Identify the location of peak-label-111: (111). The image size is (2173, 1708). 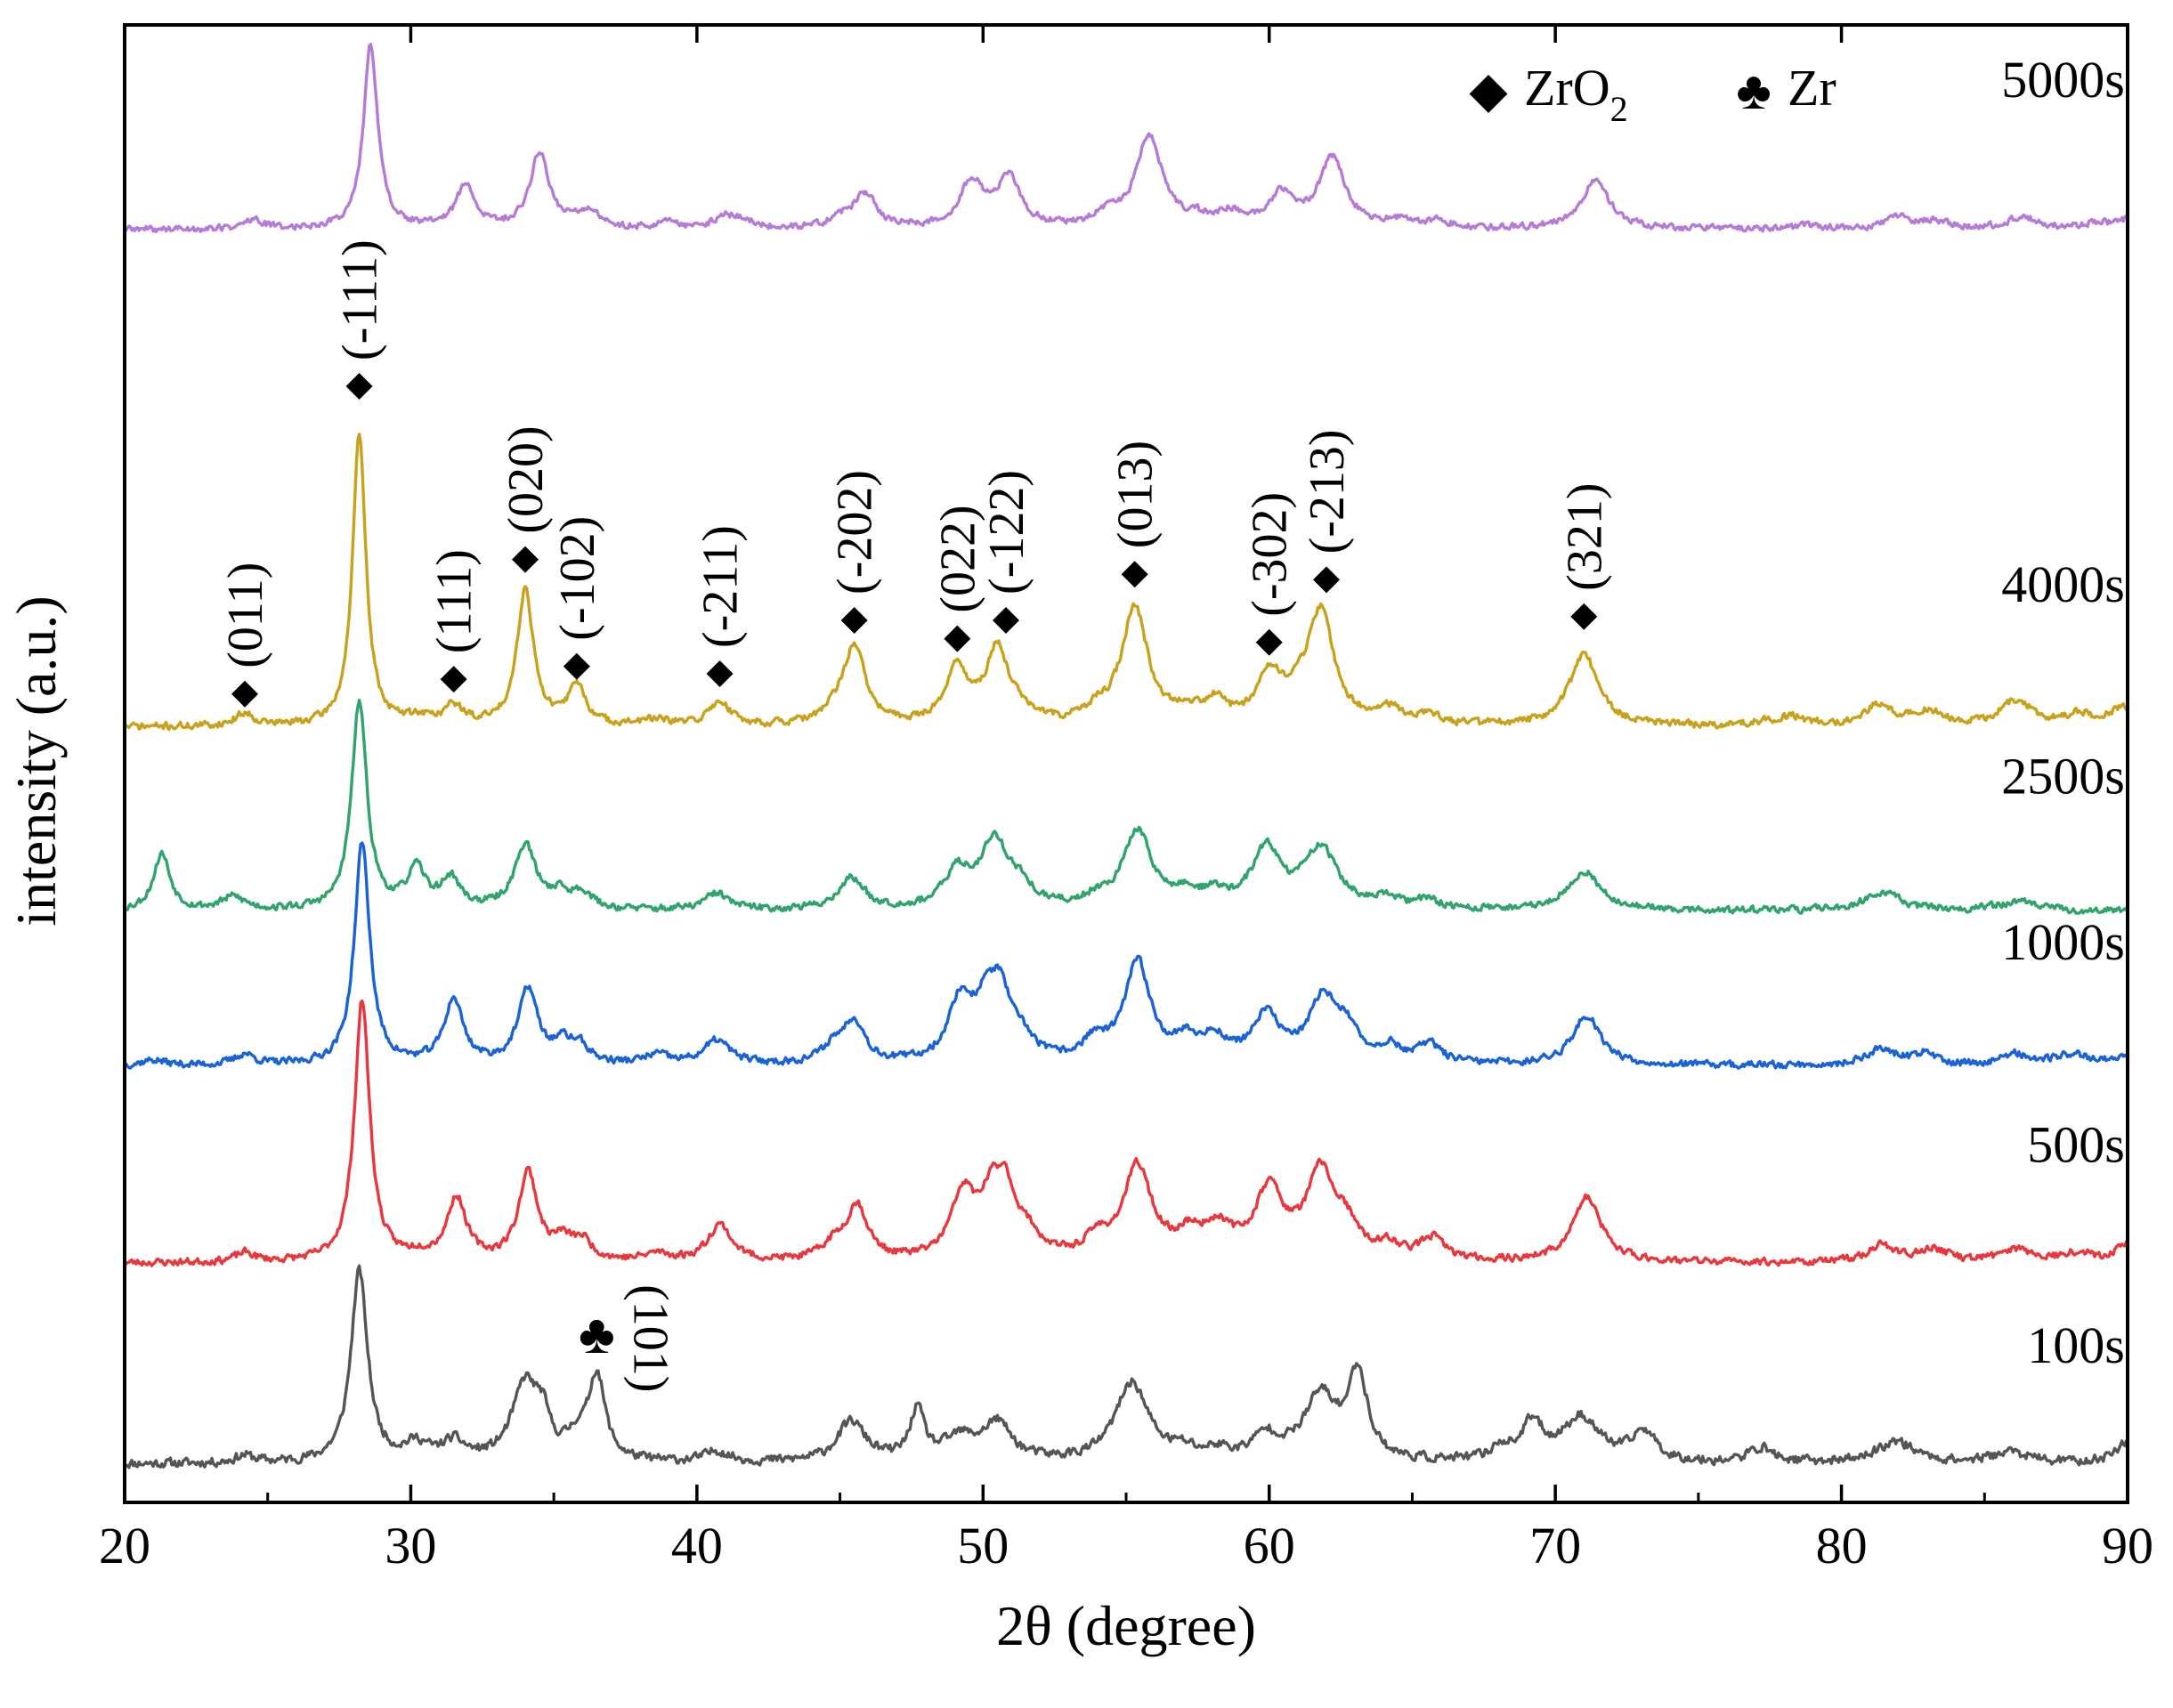
(454, 601).